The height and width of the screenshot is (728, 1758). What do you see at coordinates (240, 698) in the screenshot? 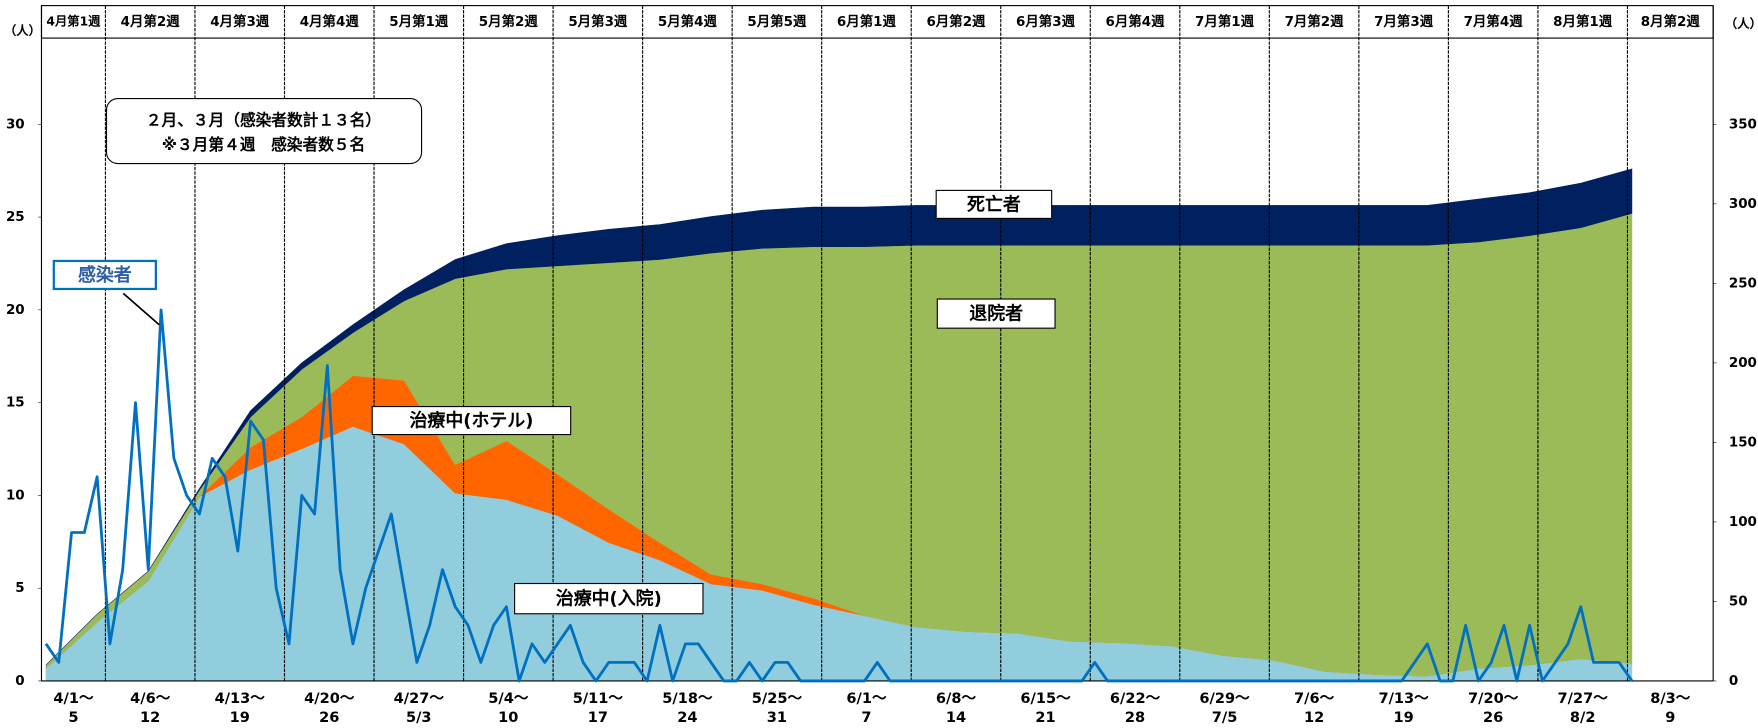
I see `date-range-label: 4/13〜` at bounding box center [240, 698].